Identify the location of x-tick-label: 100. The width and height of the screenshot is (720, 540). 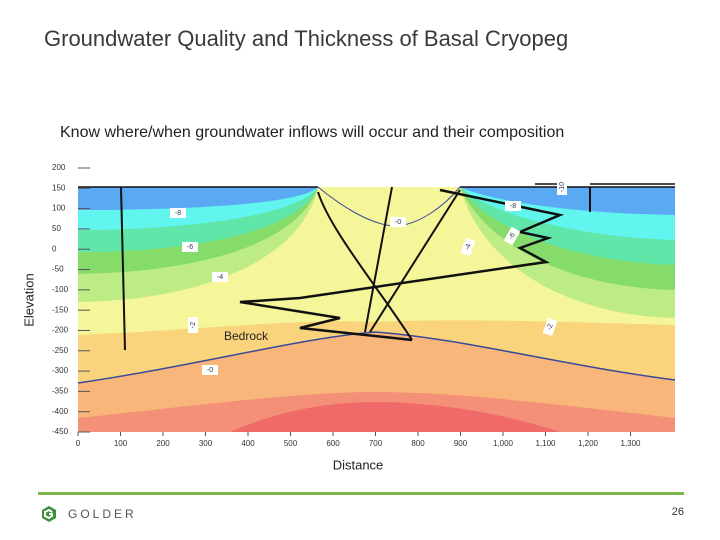
(121, 443).